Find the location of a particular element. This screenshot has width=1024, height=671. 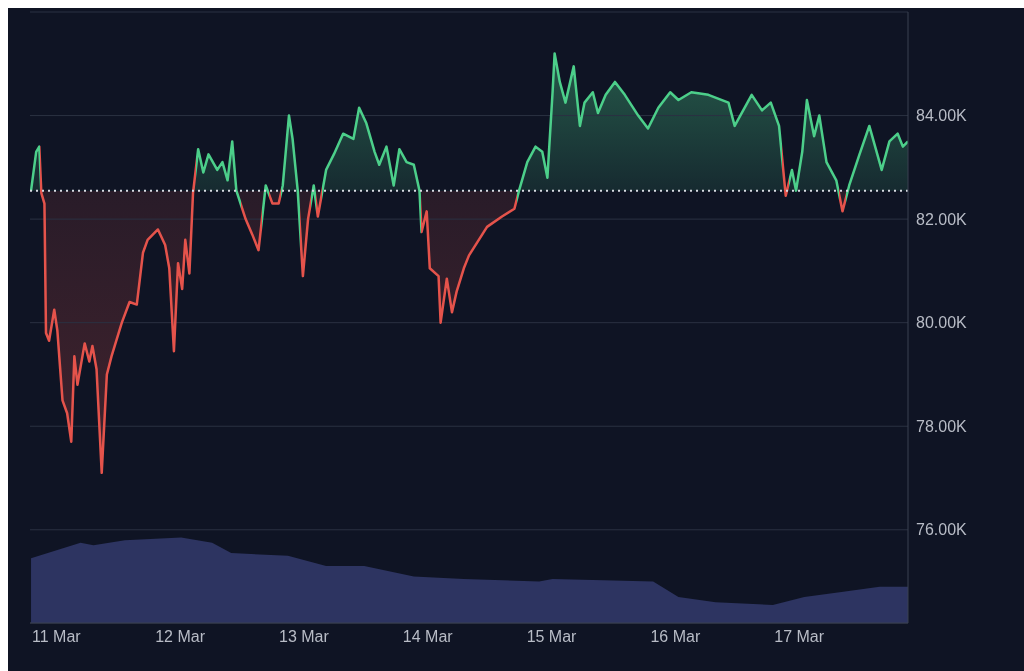

x-tick-label: 17 Mar is located at coordinates (799, 637).